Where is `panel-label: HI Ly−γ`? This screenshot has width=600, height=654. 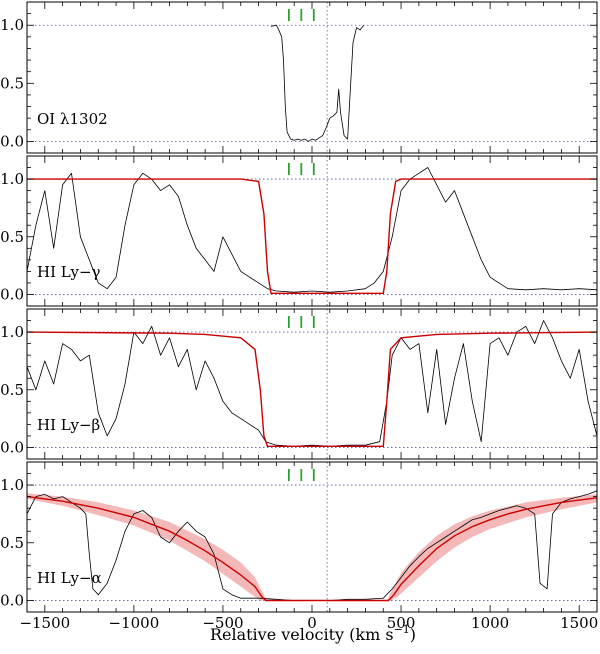 panel-label: HI Ly−γ is located at coordinates (69, 272).